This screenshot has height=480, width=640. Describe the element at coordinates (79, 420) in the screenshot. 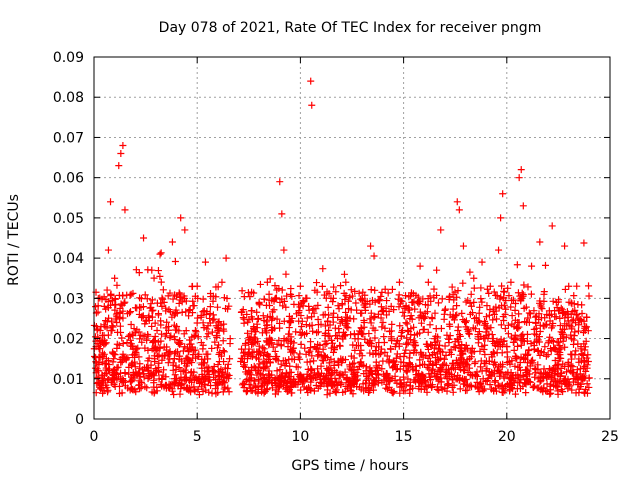

I see `y-tick-label: 0` at that location.